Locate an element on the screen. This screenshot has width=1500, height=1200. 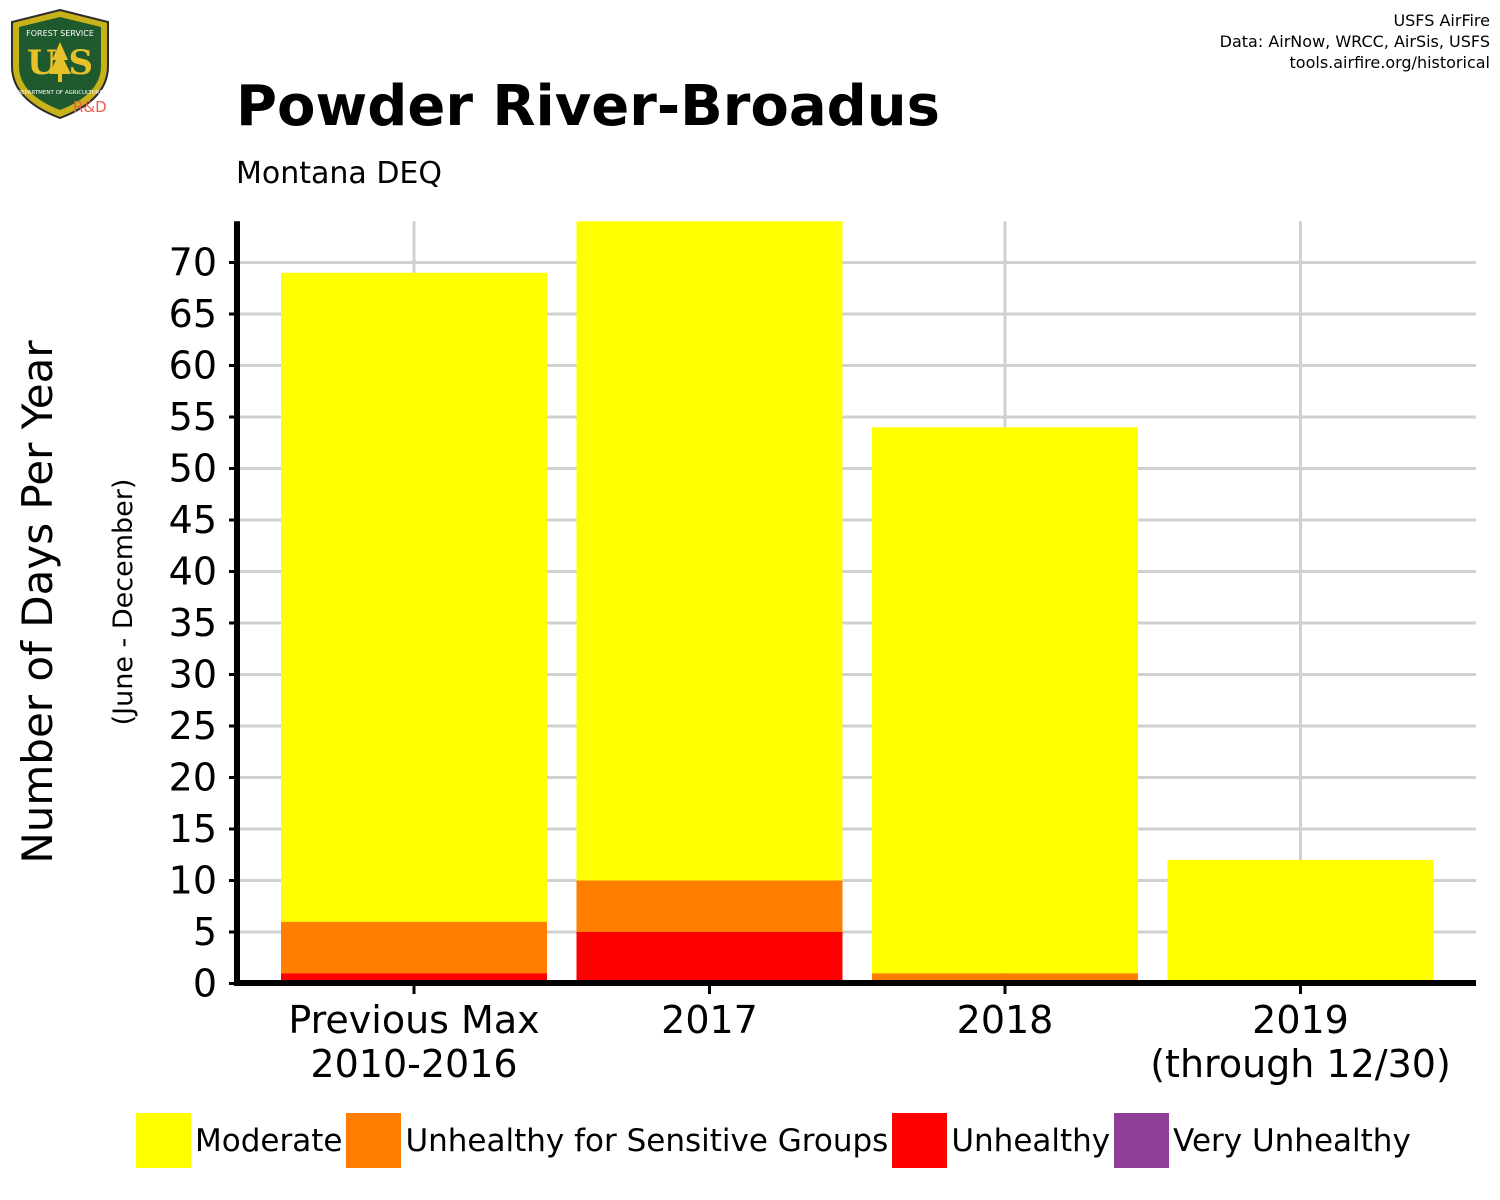
credit-line-2: Data: AirNow, WRCC, AirSis, USFS is located at coordinates (1354, 41).